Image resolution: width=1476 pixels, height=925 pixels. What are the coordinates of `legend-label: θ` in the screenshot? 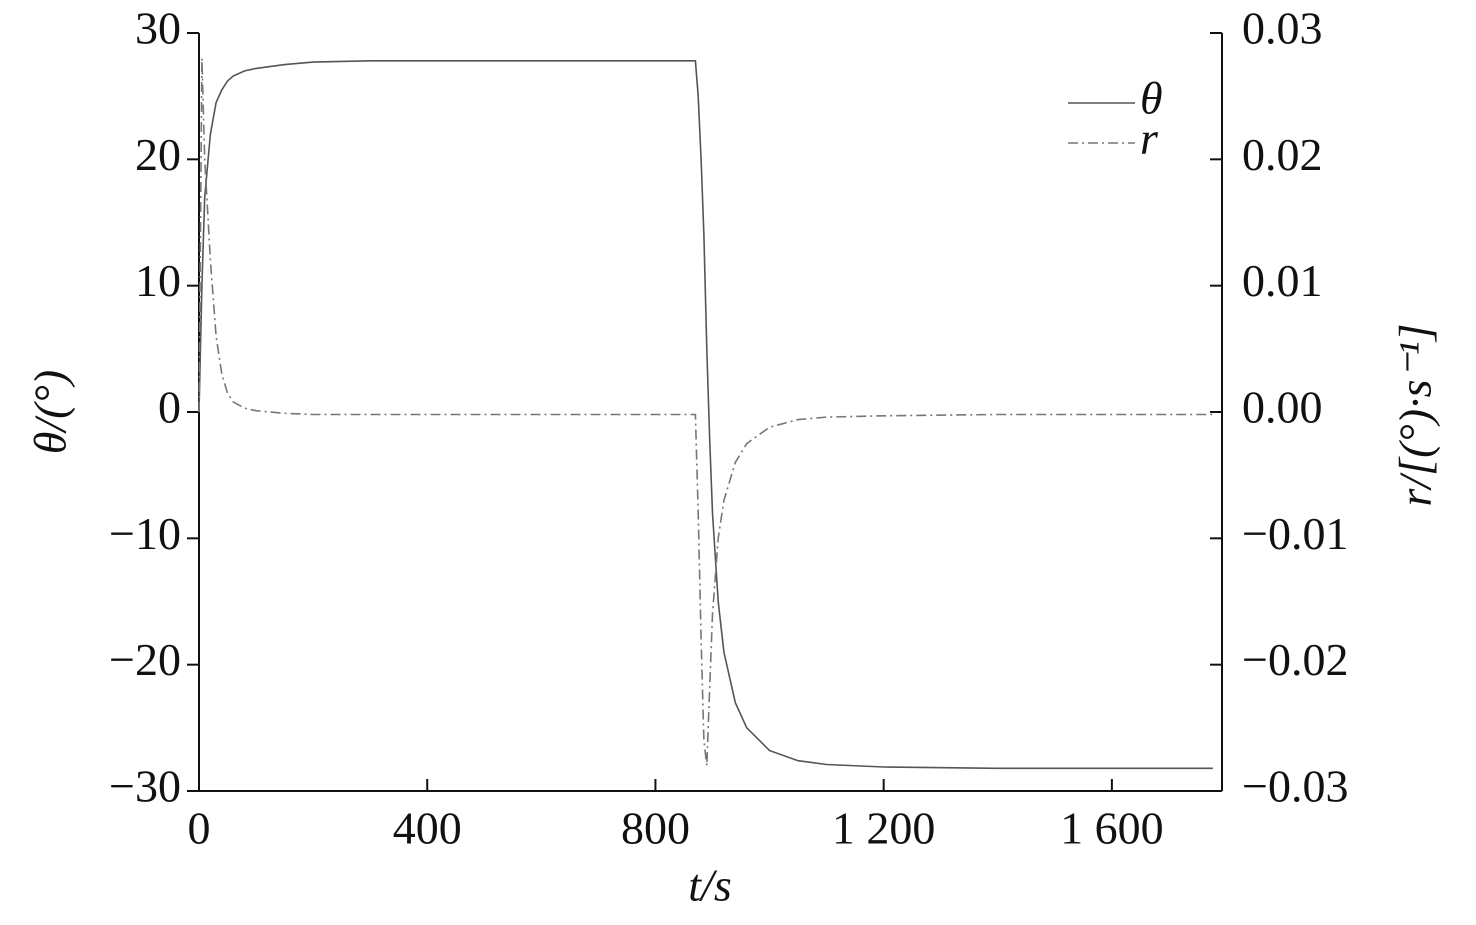 It's located at (1151, 98).